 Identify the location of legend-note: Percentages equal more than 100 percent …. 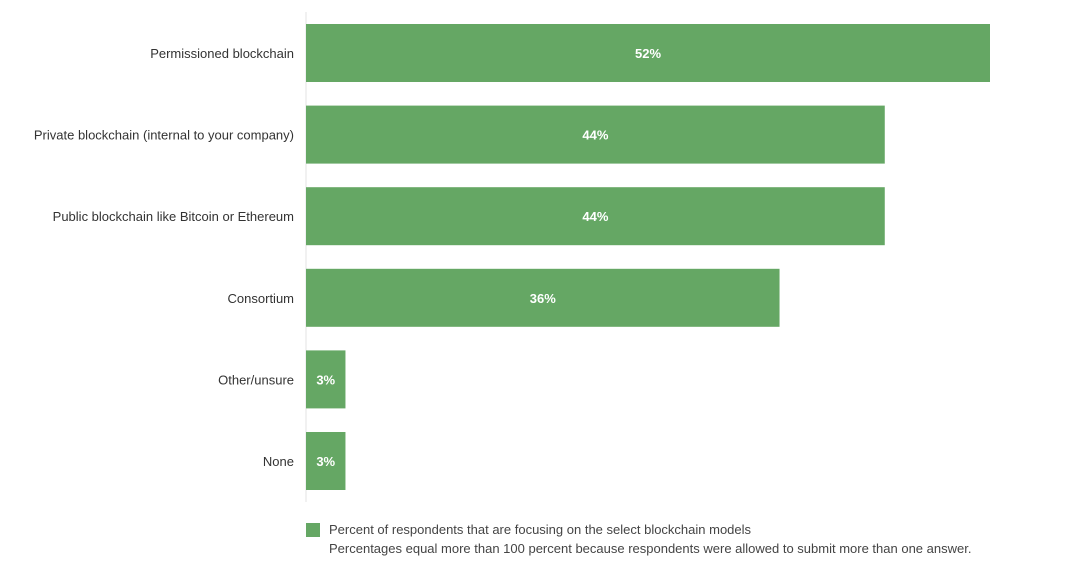
(650, 548).